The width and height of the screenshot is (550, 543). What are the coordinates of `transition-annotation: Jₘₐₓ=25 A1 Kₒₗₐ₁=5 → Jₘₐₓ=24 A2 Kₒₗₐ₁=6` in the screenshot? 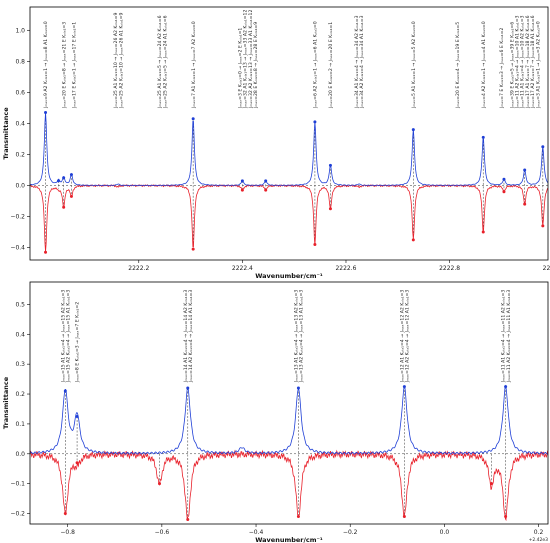 It's located at (160, 61).